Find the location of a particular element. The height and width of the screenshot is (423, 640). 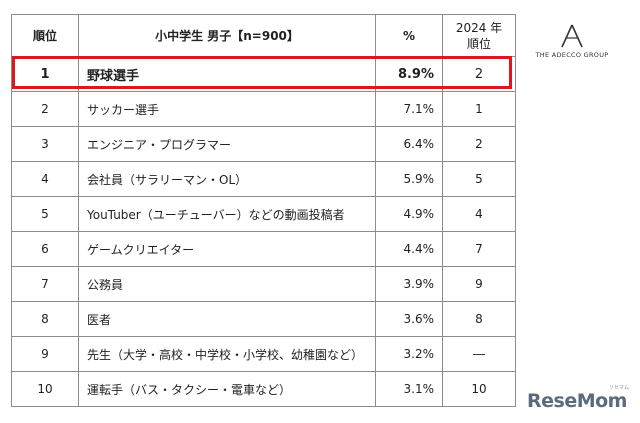

percent-cell: 3.9% is located at coordinates (409, 284).